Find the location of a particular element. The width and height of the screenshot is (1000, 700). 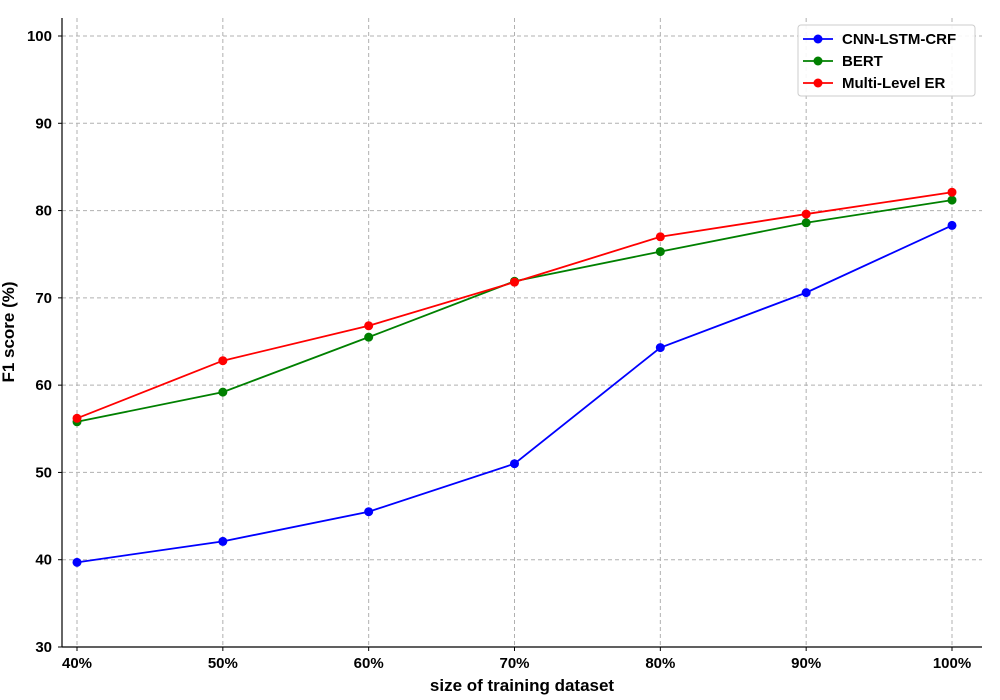

legend-label: Multi-Level ER is located at coordinates (894, 83).